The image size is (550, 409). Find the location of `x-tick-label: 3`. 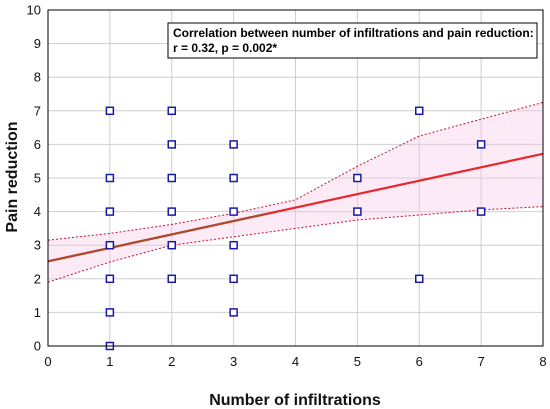

x-tick-label: 3 is located at coordinates (233, 361).